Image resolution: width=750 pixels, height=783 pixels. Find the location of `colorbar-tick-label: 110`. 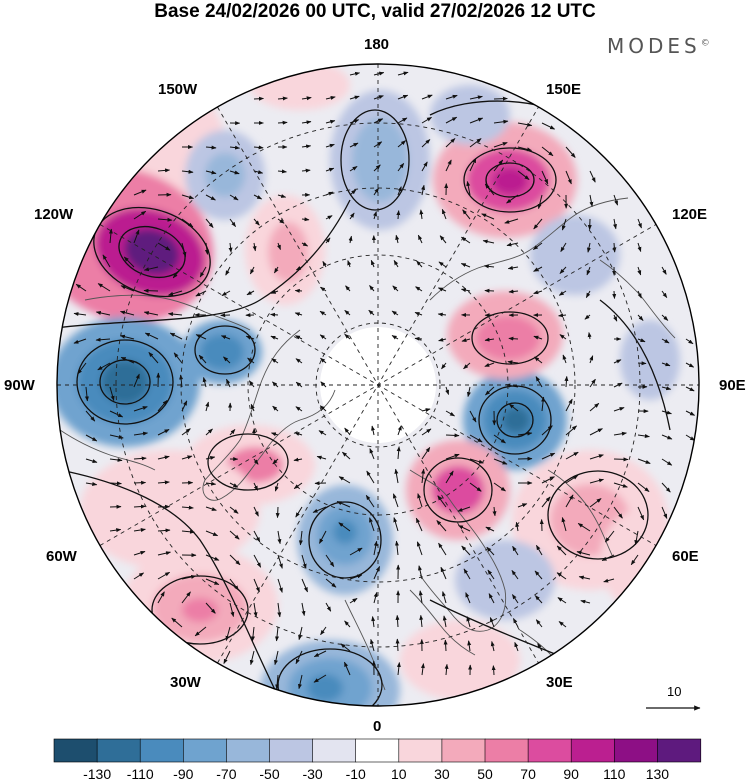

colorbar-tick-label: 110 is located at coordinates (614, 774).